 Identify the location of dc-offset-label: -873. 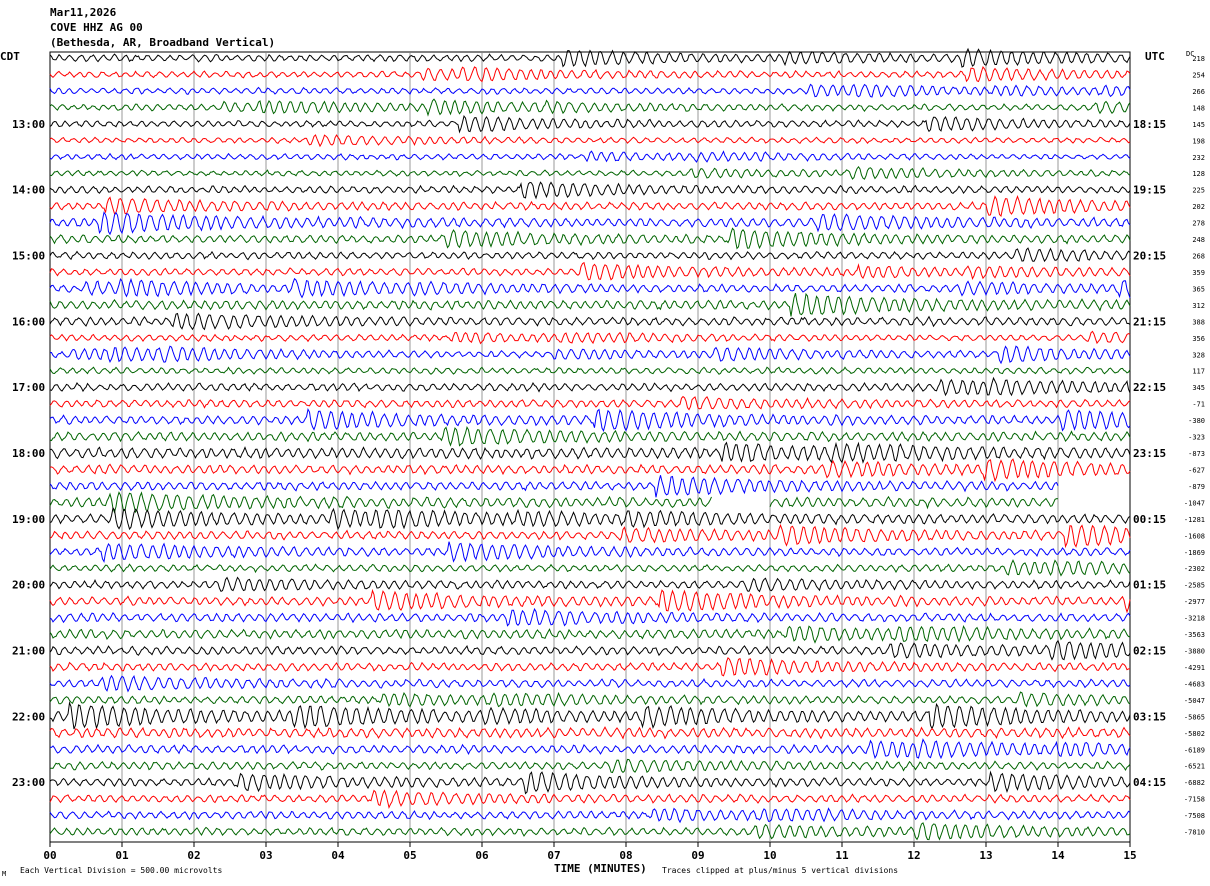
(1196, 454).